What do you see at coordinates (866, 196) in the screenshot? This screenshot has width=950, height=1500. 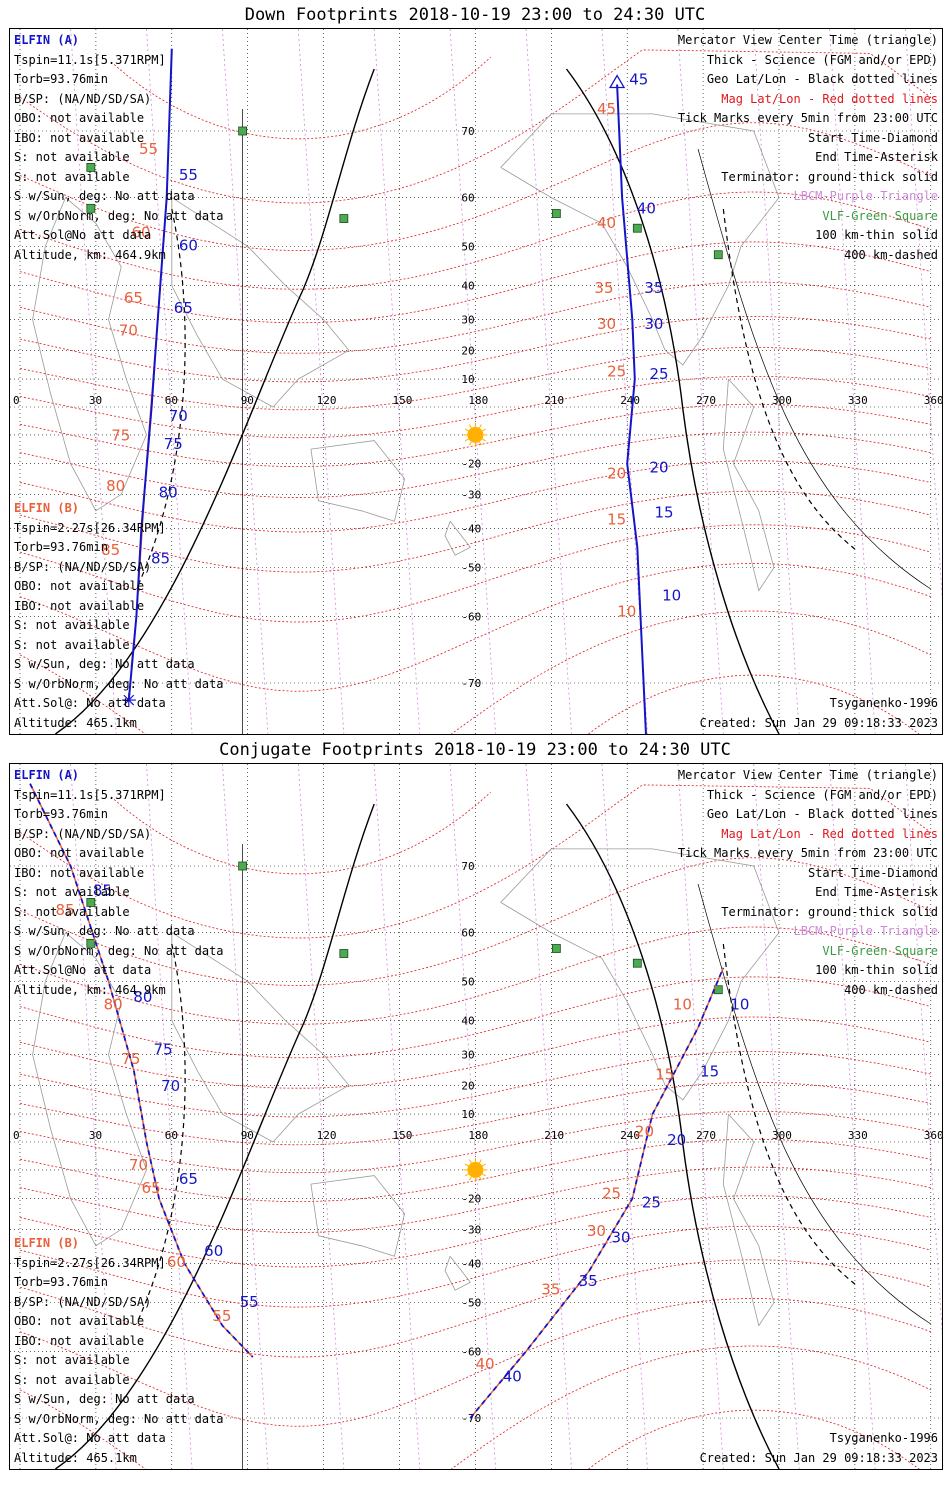 I see `legend-item: LBCM-Purple Triangle` at bounding box center [866, 196].